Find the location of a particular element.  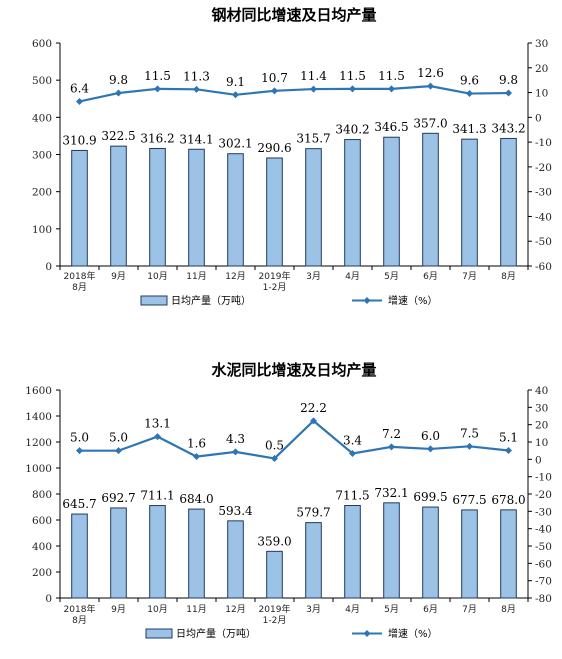

category-label: 6月 is located at coordinates (430, 609).